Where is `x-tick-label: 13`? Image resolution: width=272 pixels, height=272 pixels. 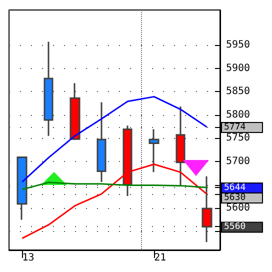
x-tick-label: 13 is located at coordinates (28, 258).